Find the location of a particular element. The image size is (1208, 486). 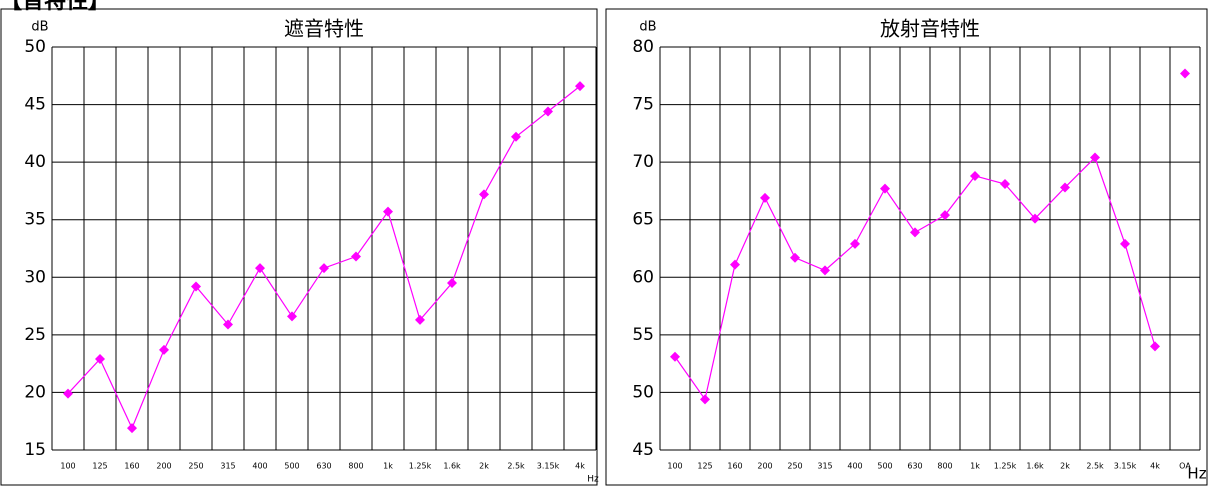

y-tick-label: 55 is located at coordinates (643, 335).